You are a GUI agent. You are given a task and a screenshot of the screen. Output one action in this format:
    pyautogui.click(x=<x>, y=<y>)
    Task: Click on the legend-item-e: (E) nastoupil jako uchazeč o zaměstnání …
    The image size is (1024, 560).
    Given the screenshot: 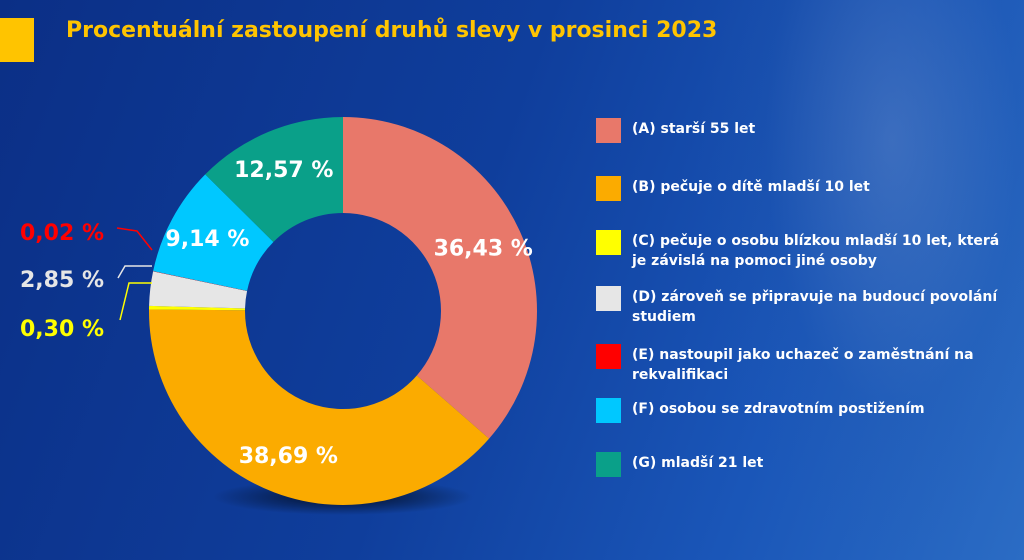 What is the action you would take?
    pyautogui.click(x=801, y=364)
    